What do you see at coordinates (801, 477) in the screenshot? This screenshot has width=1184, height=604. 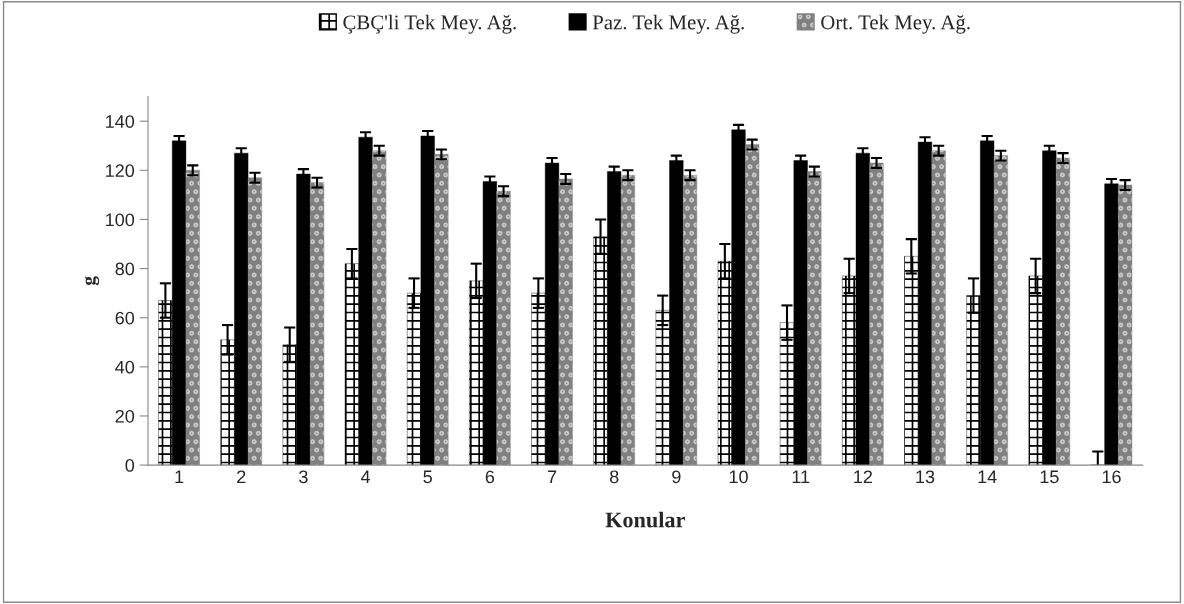 I see `x-tick-label: 11` at bounding box center [801, 477].